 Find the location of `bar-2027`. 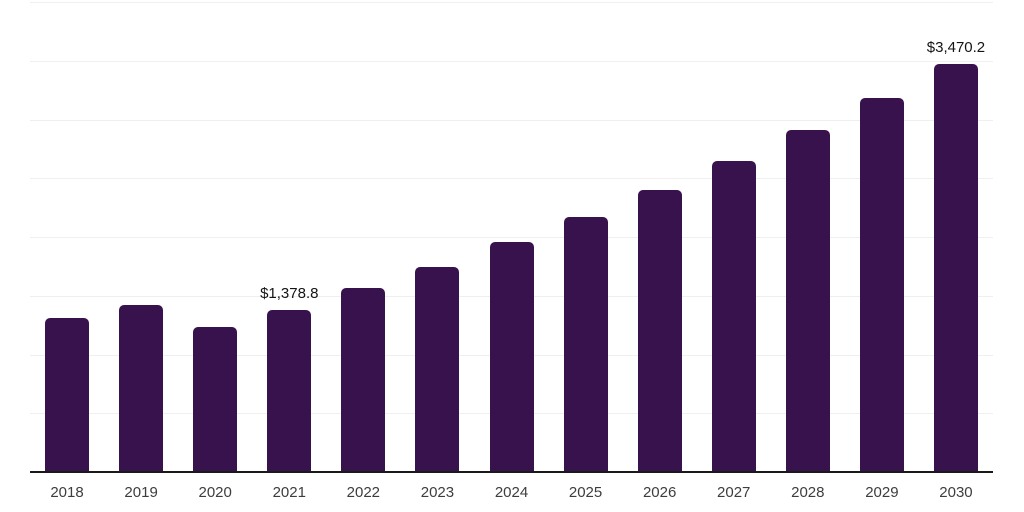

bar-2027 is located at coordinates (733, 316).